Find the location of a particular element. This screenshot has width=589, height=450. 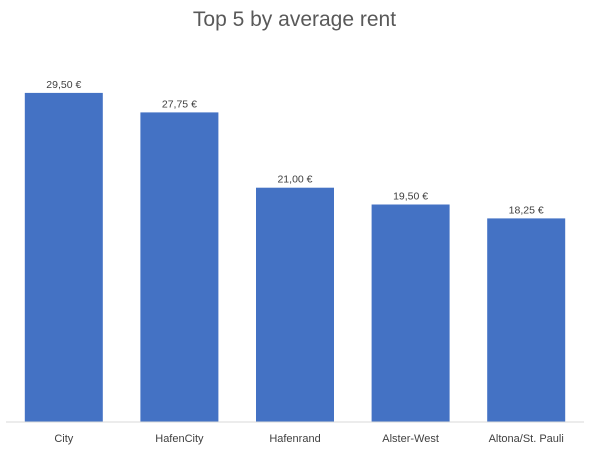

data-label-0: 29,50 € is located at coordinates (63, 85).